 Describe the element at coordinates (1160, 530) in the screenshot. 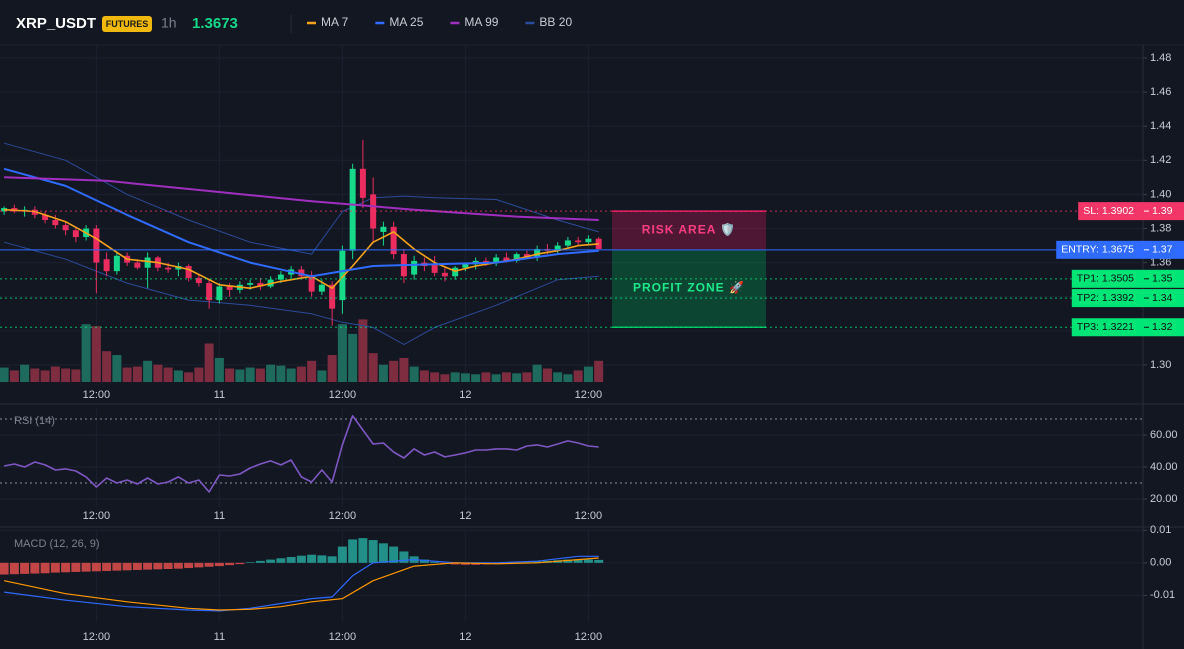

I see `y-tick-label: 0.01` at that location.